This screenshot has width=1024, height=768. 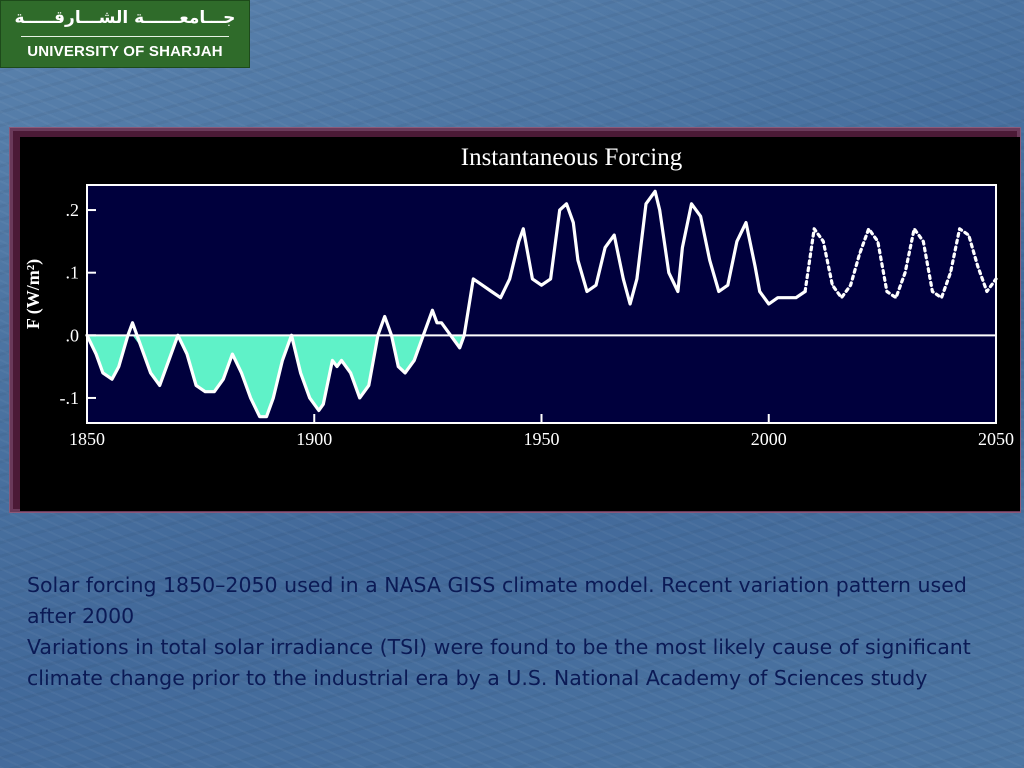 I want to click on x-tick-label: 2000, so click(x=769, y=439).